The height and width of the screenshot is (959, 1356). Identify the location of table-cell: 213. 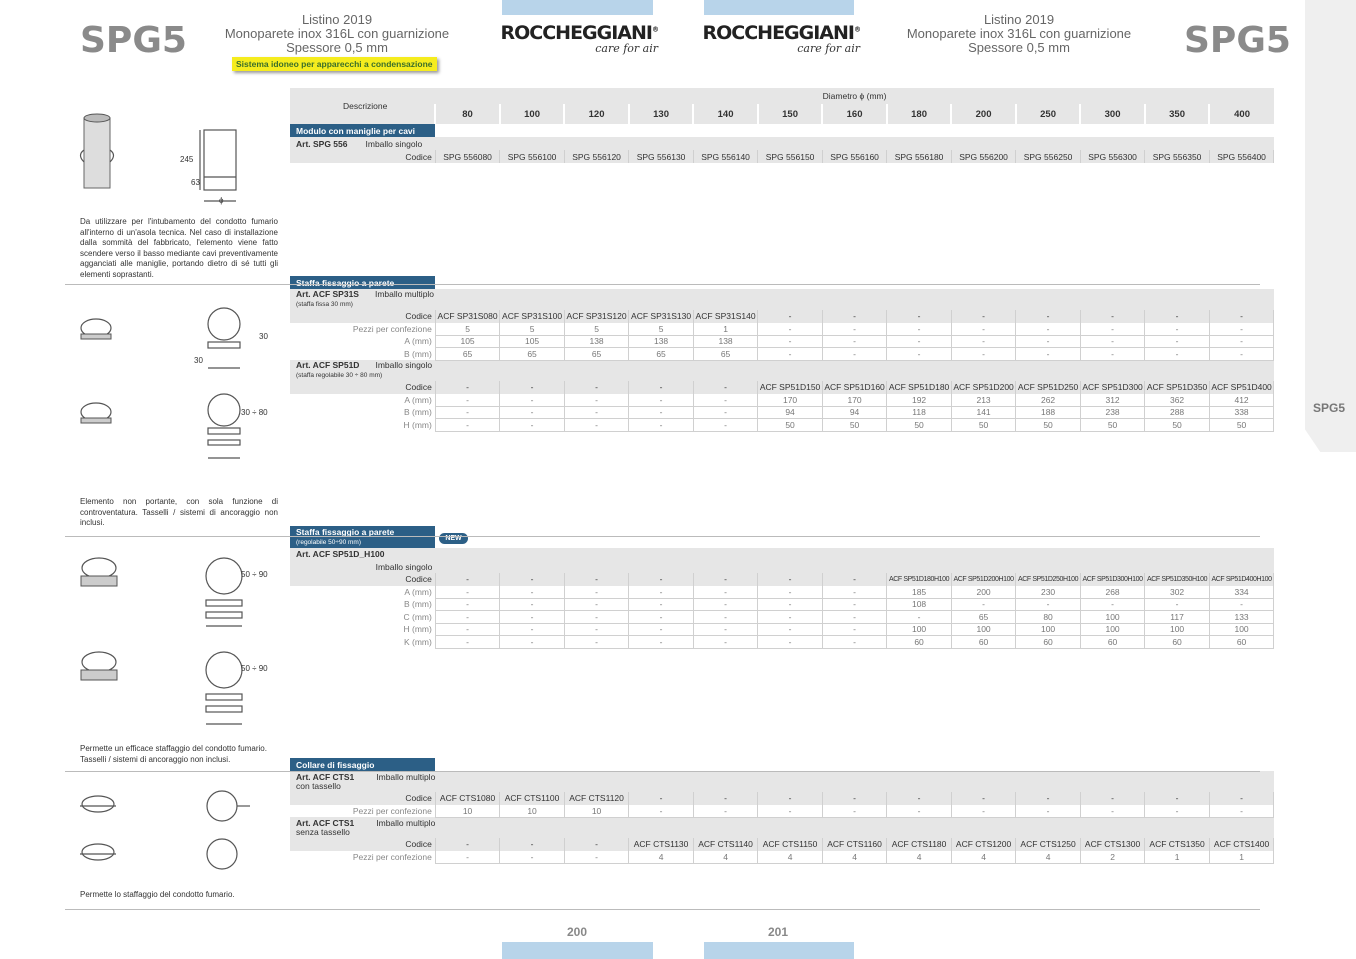
(983, 400).